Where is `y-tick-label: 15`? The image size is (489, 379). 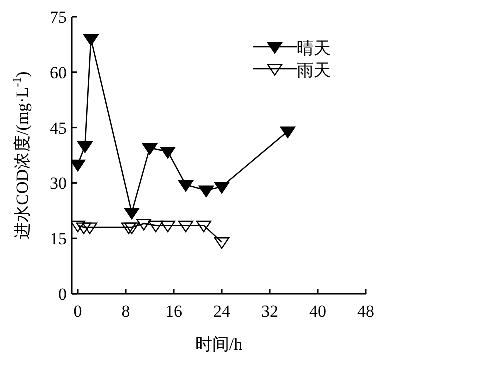 y-tick-label: 15 is located at coordinates (58, 239).